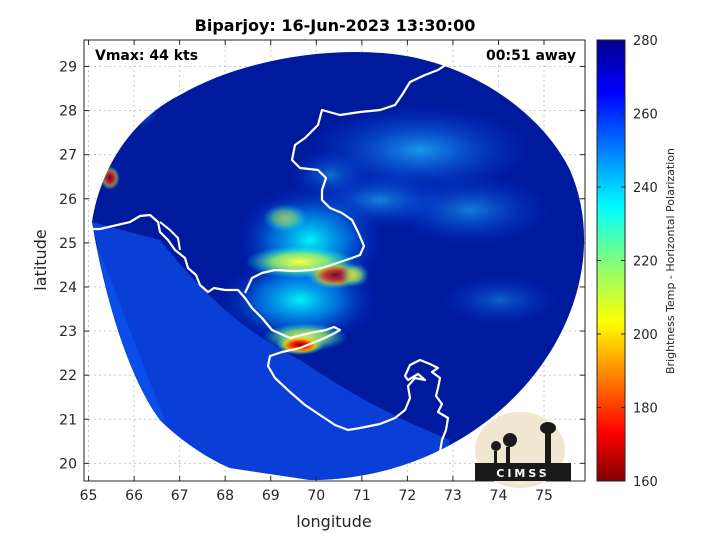 Image resolution: width=720 pixels, height=540 pixels. What do you see at coordinates (68, 332) in the screenshot?
I see `y-tick-label: 23` at bounding box center [68, 332].